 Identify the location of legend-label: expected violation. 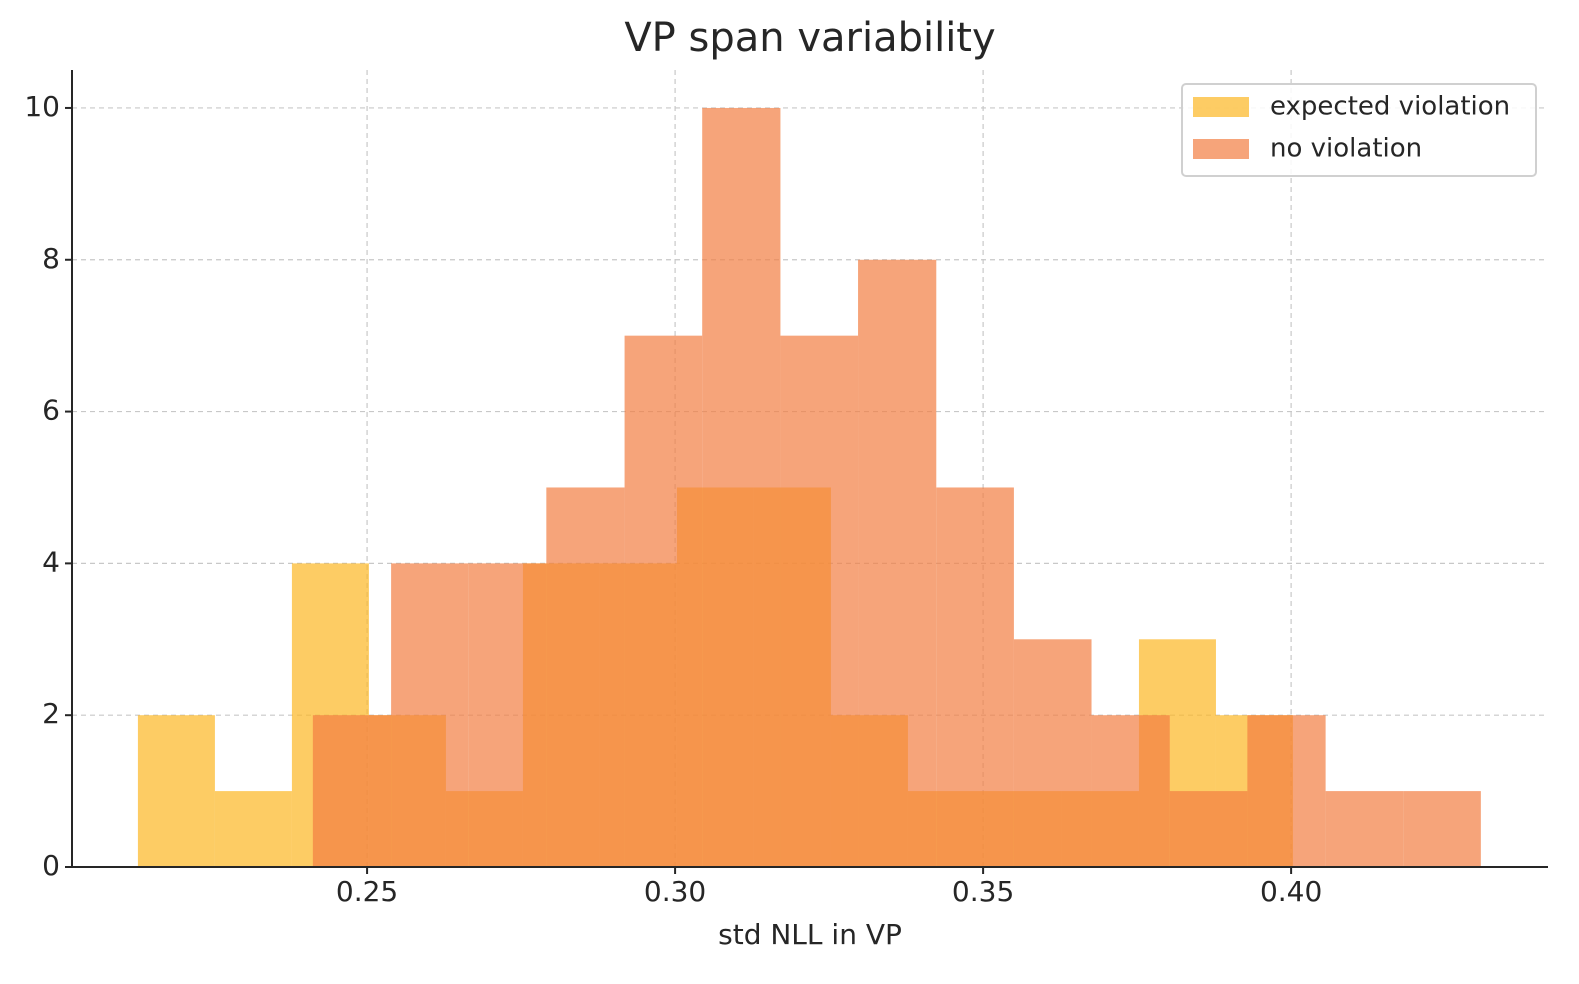
(1390, 107).